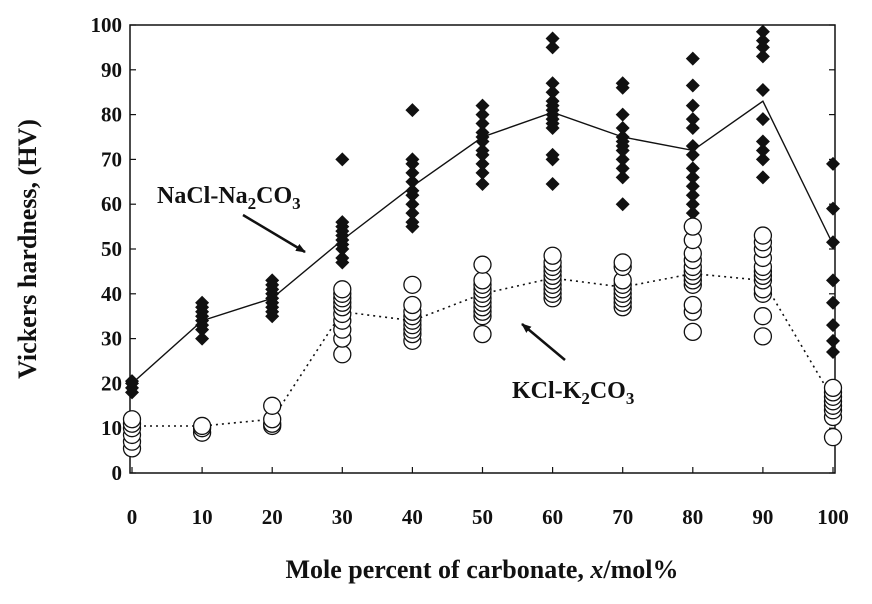 The width and height of the screenshot is (872, 604). I want to click on y-tick-label: 10, so click(111, 428).